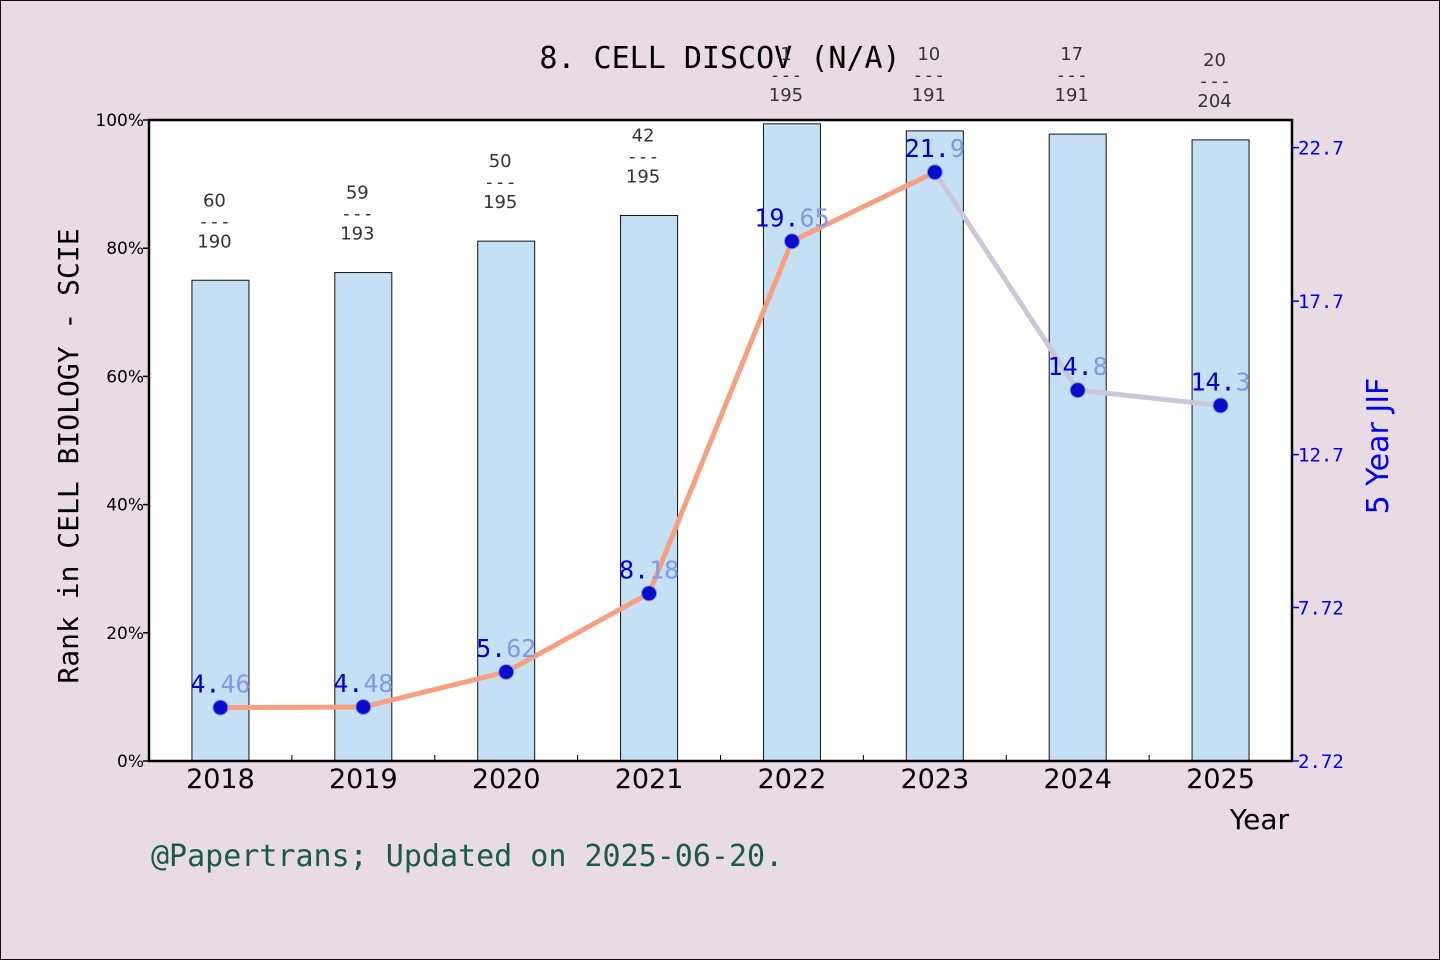 This screenshot has height=960, width=1440. Describe the element at coordinates (863, 206) in the screenshot. I see `jif-segment-2022-2023` at that location.